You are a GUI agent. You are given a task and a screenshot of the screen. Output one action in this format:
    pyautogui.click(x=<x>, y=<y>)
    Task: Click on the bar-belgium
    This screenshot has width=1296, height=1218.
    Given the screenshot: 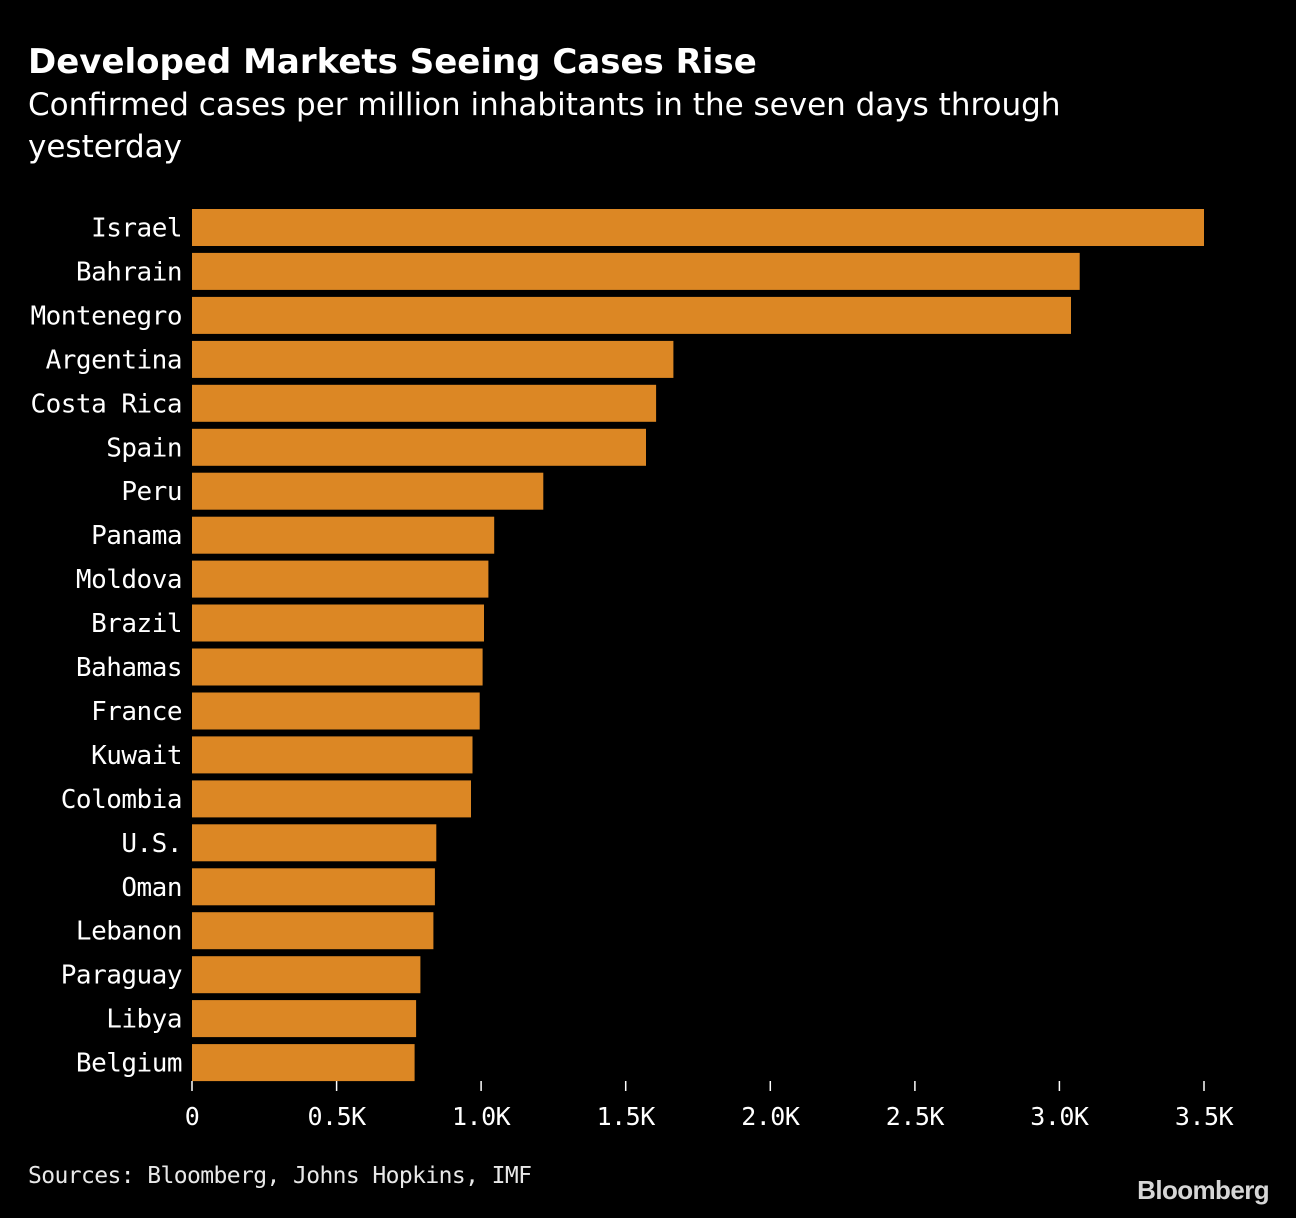 What is the action you would take?
    pyautogui.click(x=303, y=1063)
    